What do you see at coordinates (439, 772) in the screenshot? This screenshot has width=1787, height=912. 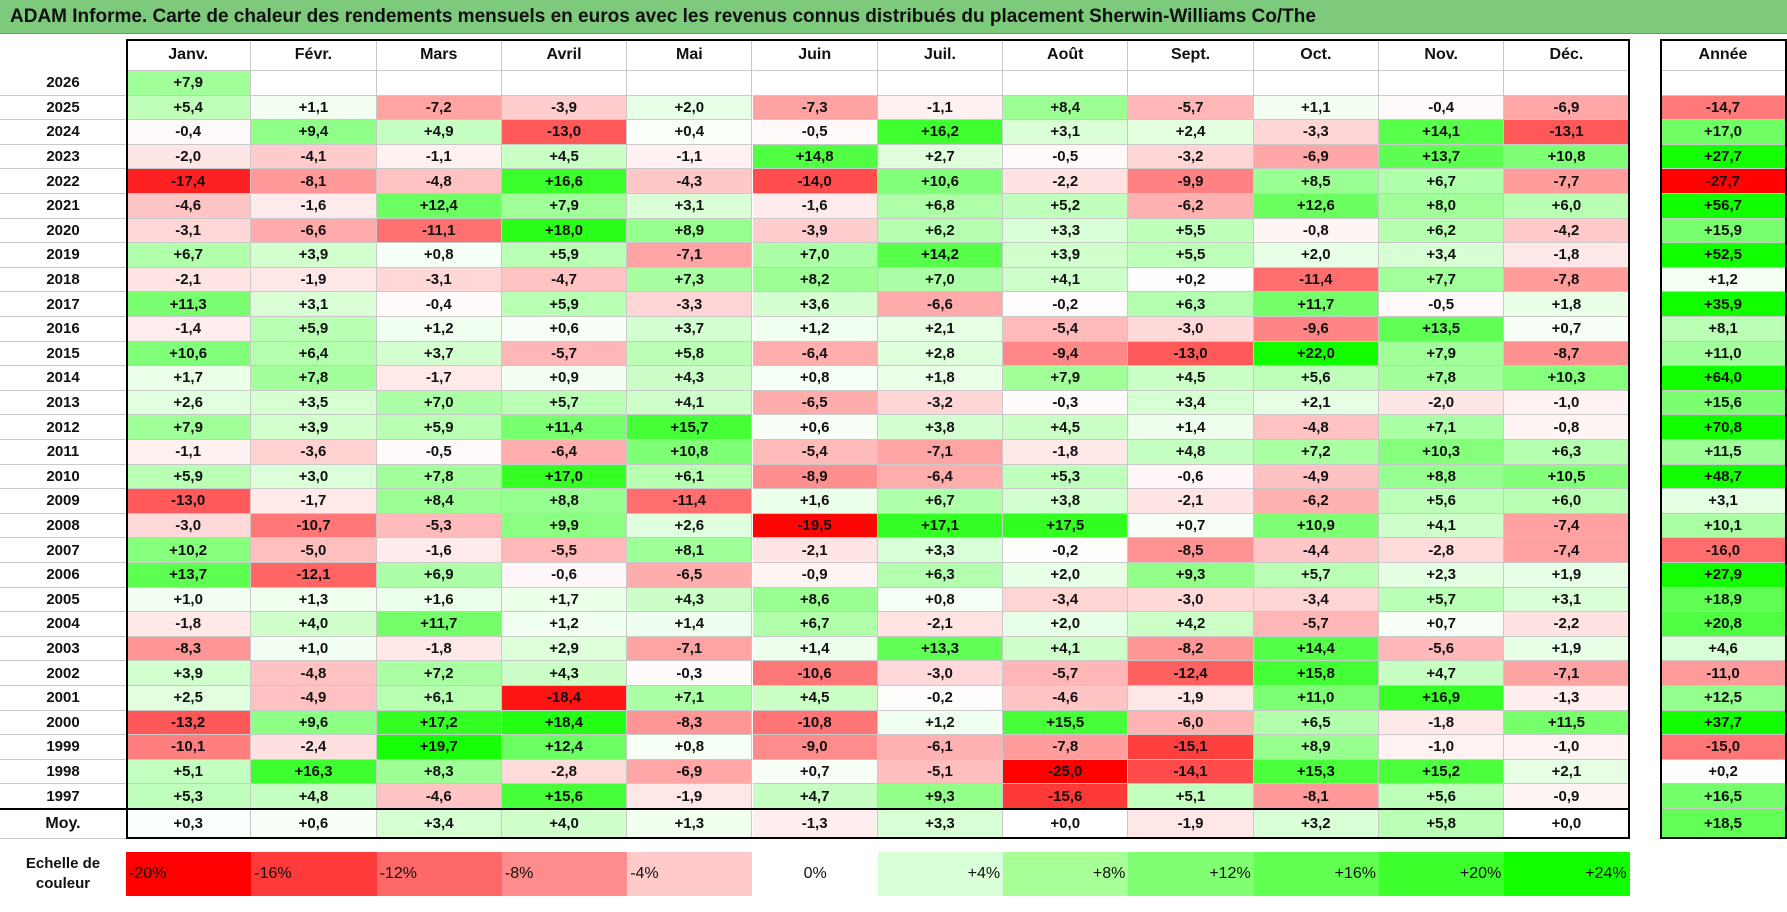 I see `heat-cell: +8,3` at bounding box center [439, 772].